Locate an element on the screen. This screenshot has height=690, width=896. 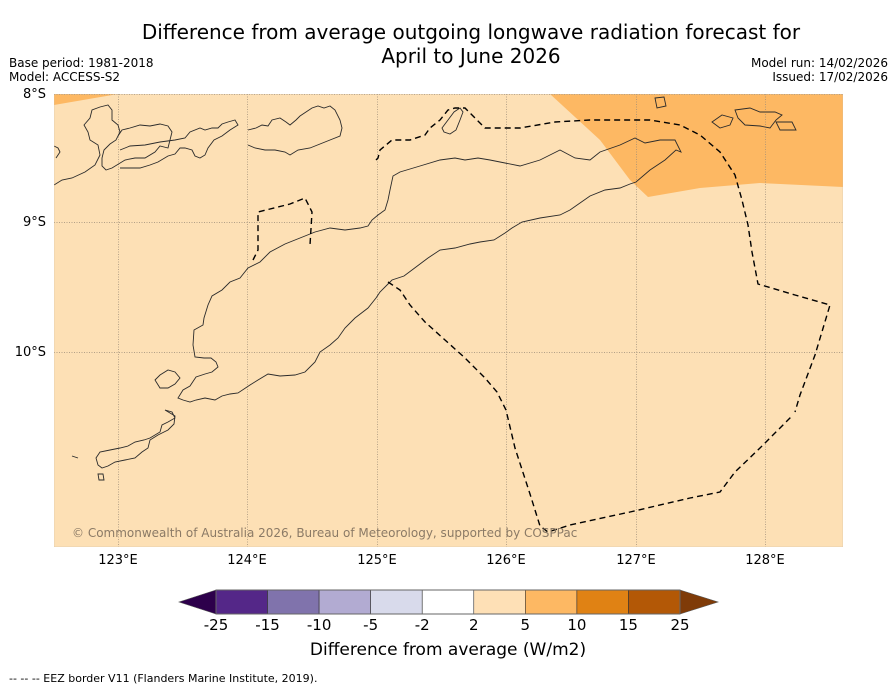
meta-left: Base period: 1981-2018 Model: ACCESS-S2 is located at coordinates (81, 70).